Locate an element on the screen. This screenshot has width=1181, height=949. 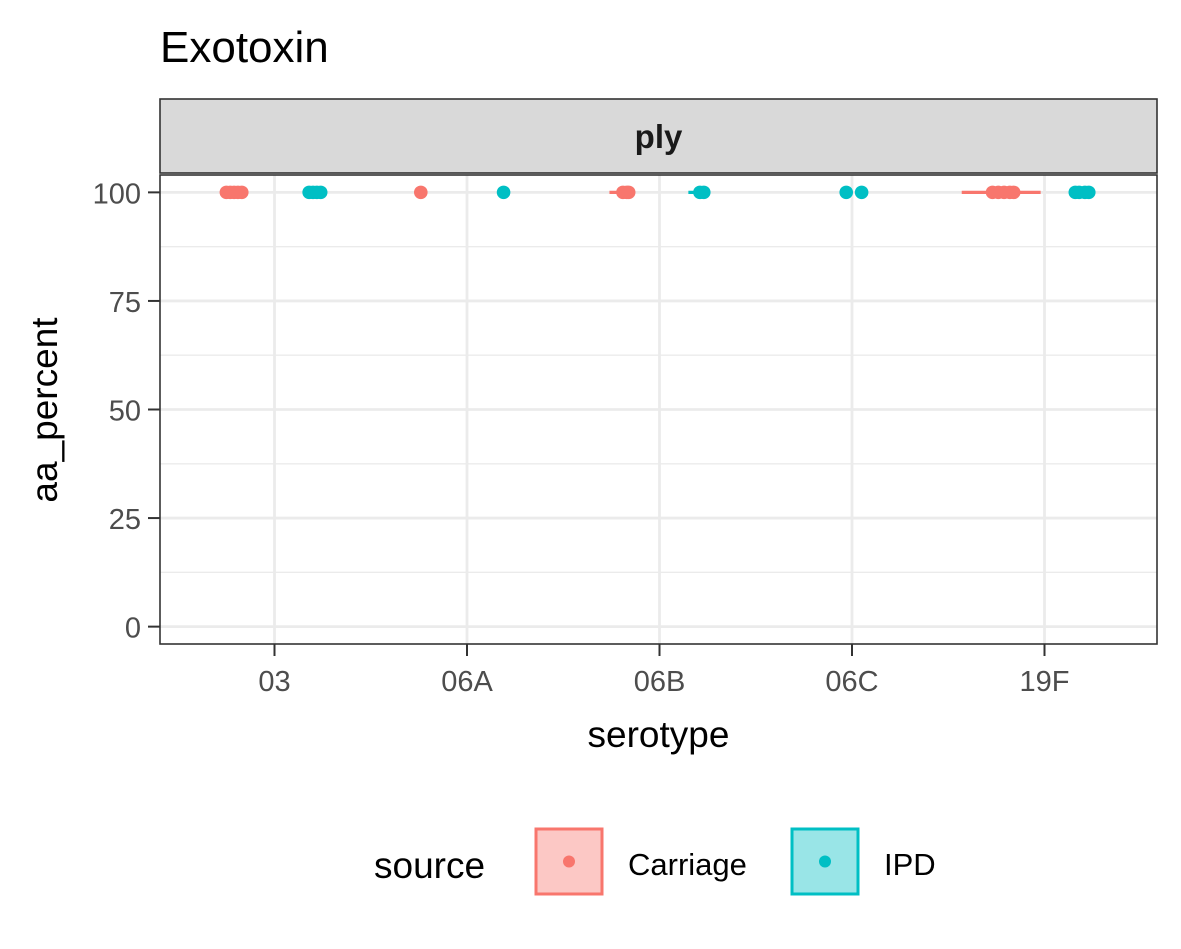
y-tick-label: 50 is located at coordinates (125, 412).